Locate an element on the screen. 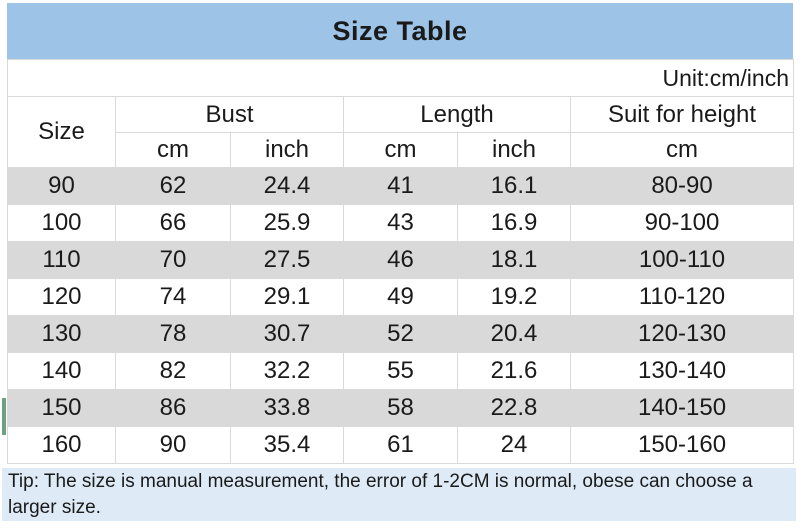 The width and height of the screenshot is (800, 529). cell-size: 160 is located at coordinates (61, 445).